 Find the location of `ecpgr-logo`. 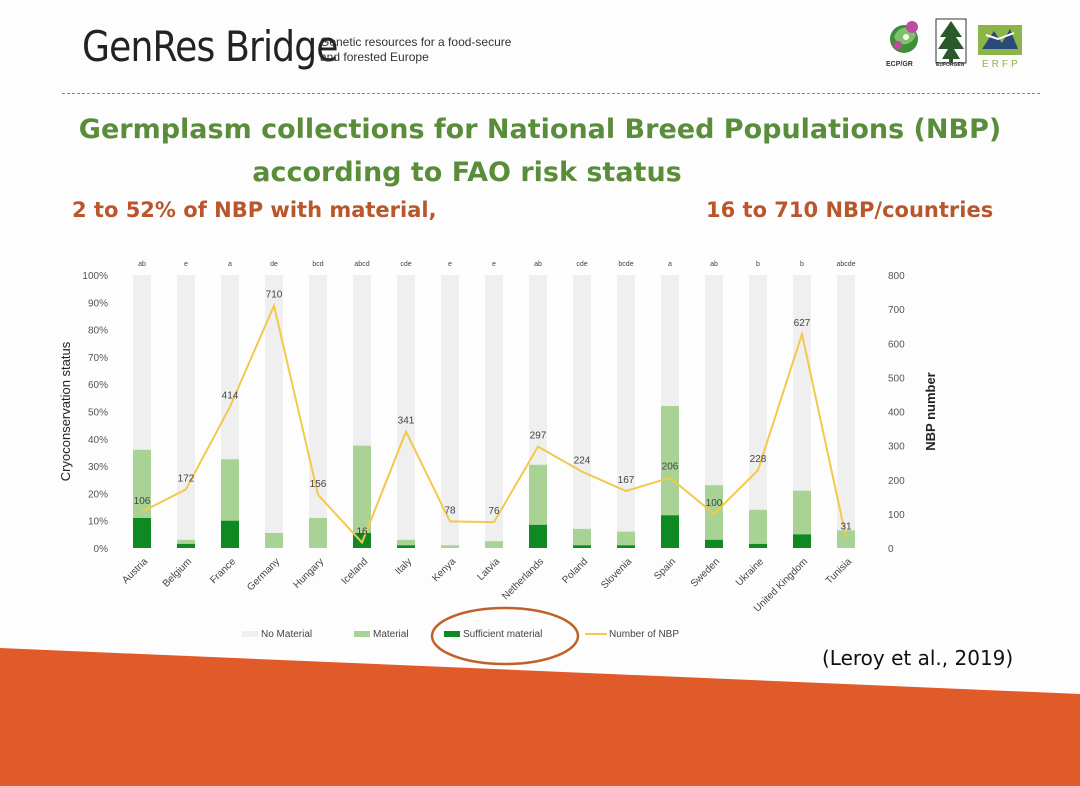

ecpgr-logo is located at coordinates (904, 37).